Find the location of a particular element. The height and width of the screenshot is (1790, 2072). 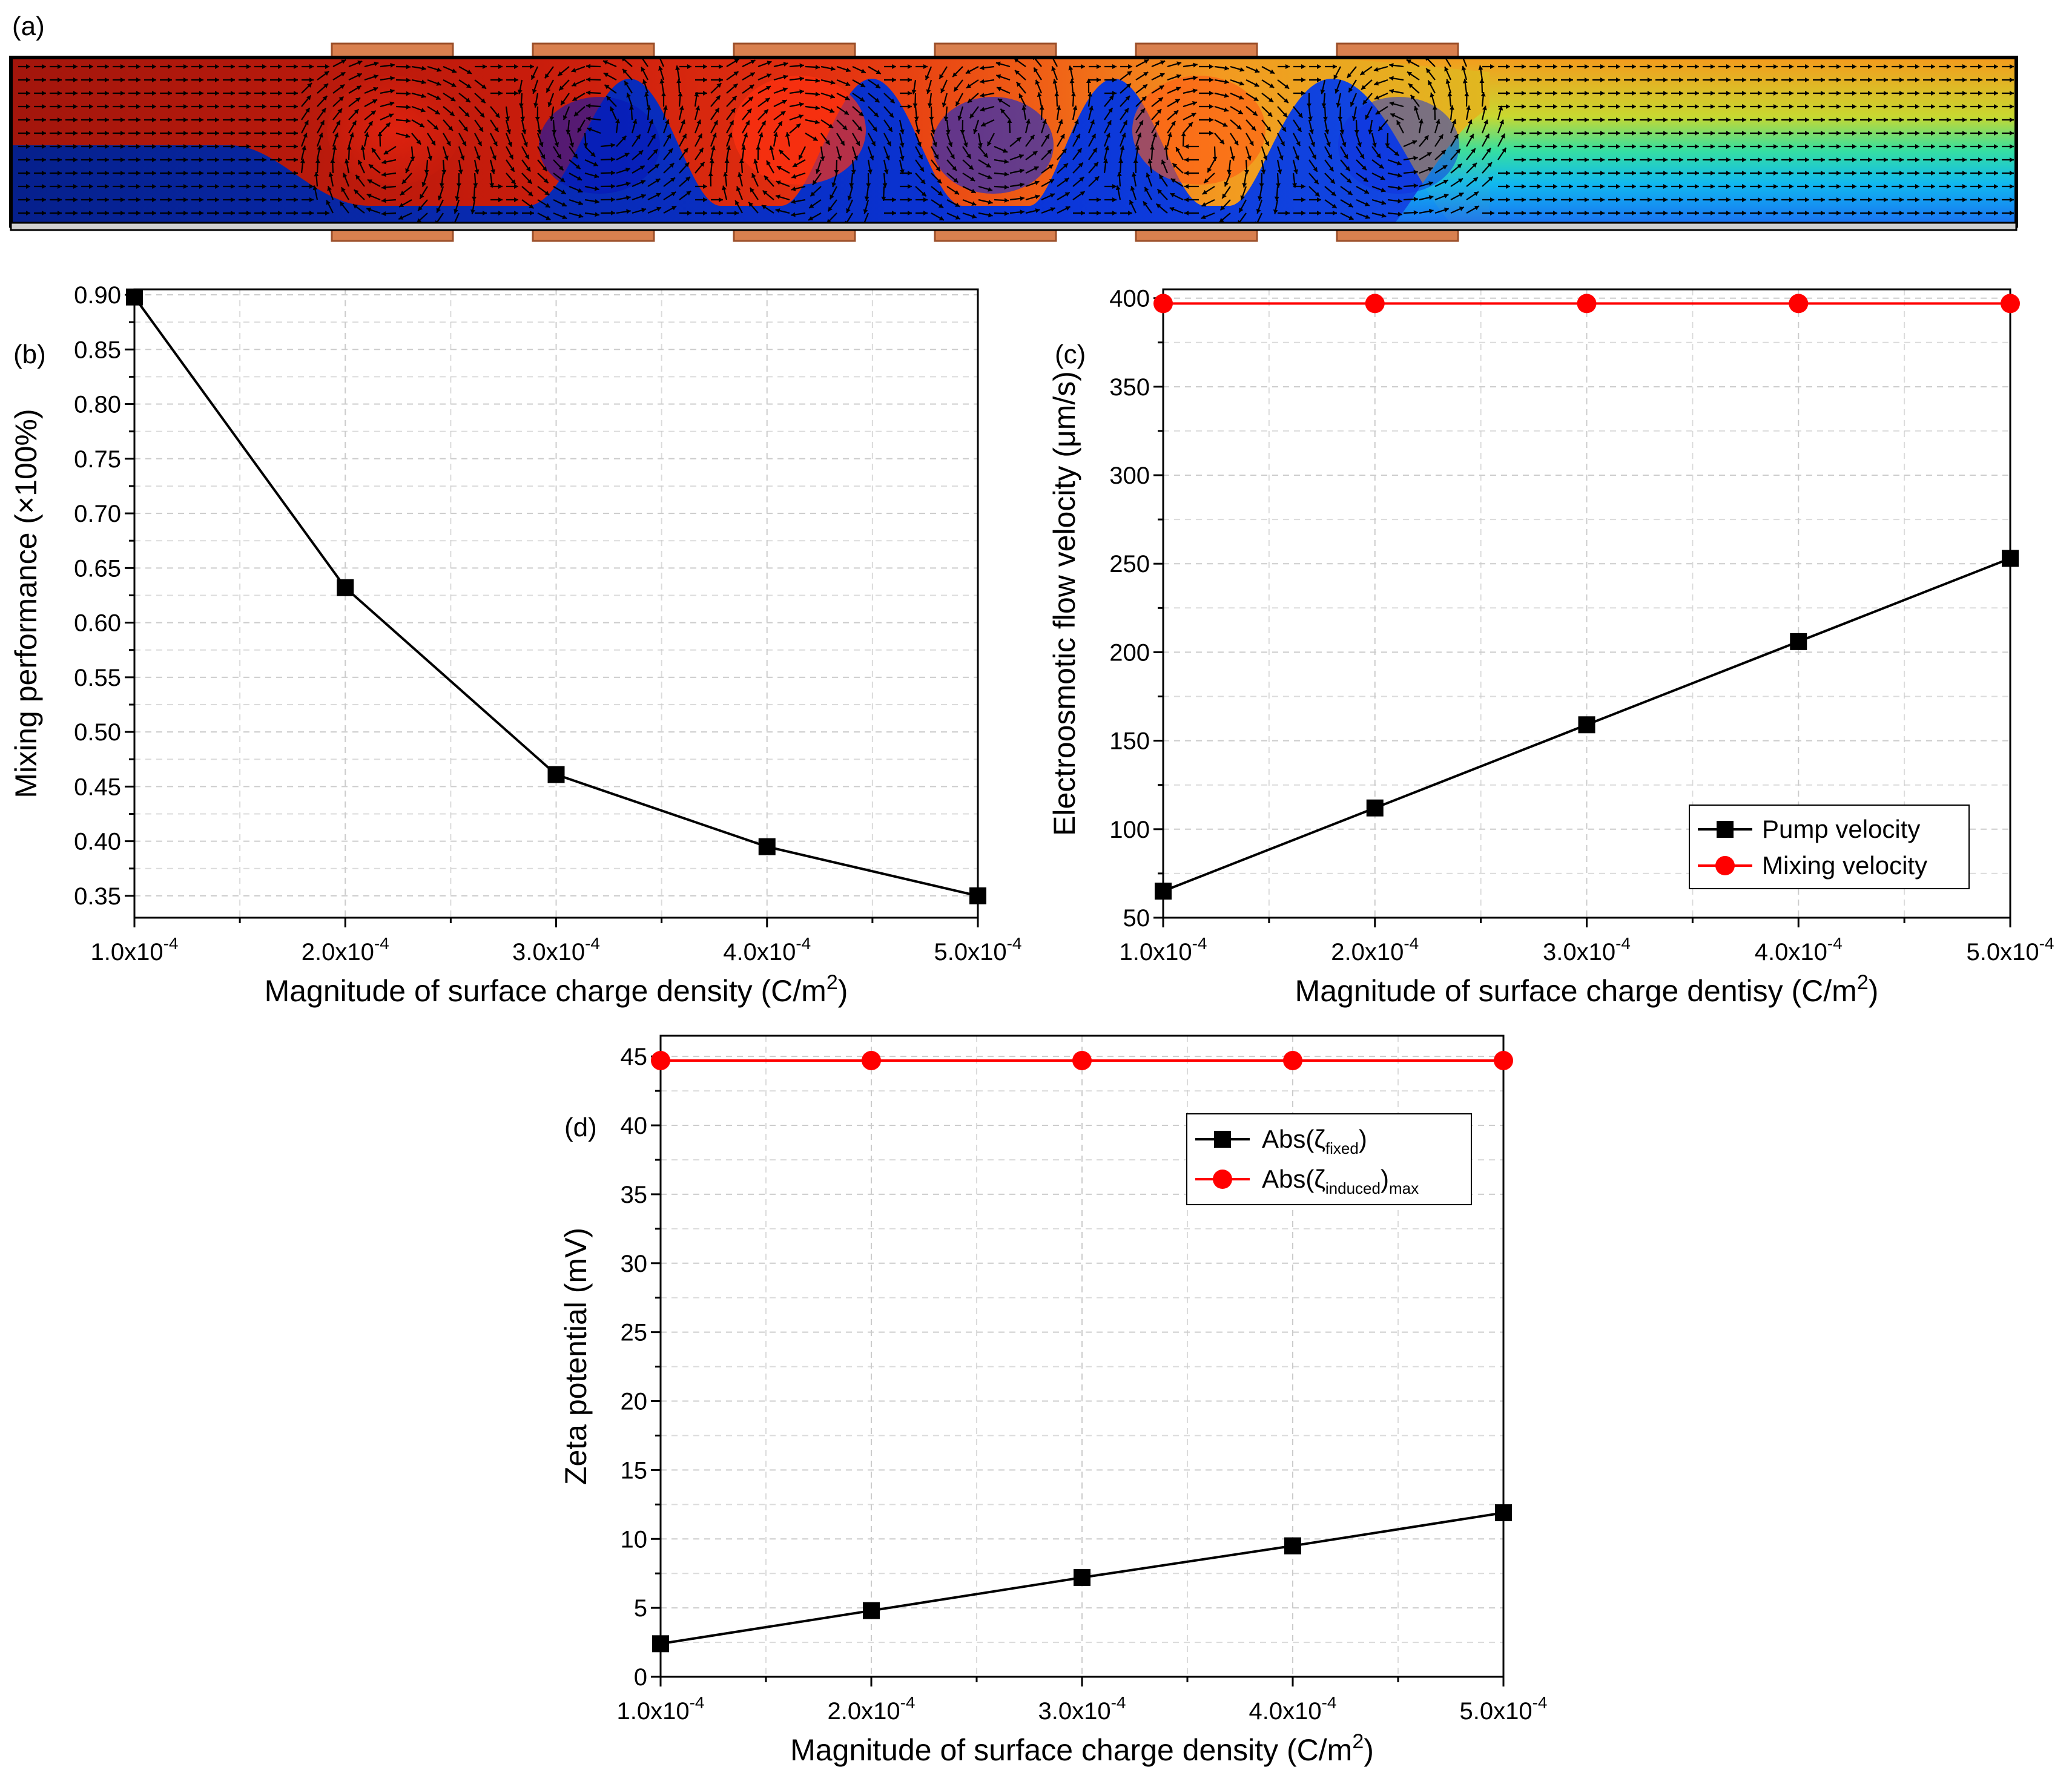

y-tick-label: 35 is located at coordinates (634, 1195).